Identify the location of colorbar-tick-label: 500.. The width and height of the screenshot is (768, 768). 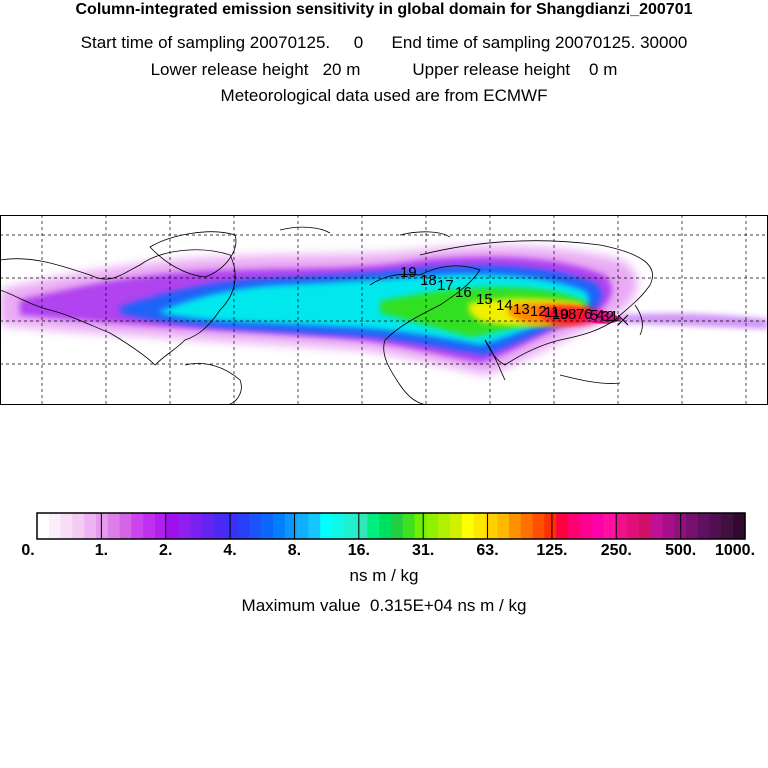
(680, 550).